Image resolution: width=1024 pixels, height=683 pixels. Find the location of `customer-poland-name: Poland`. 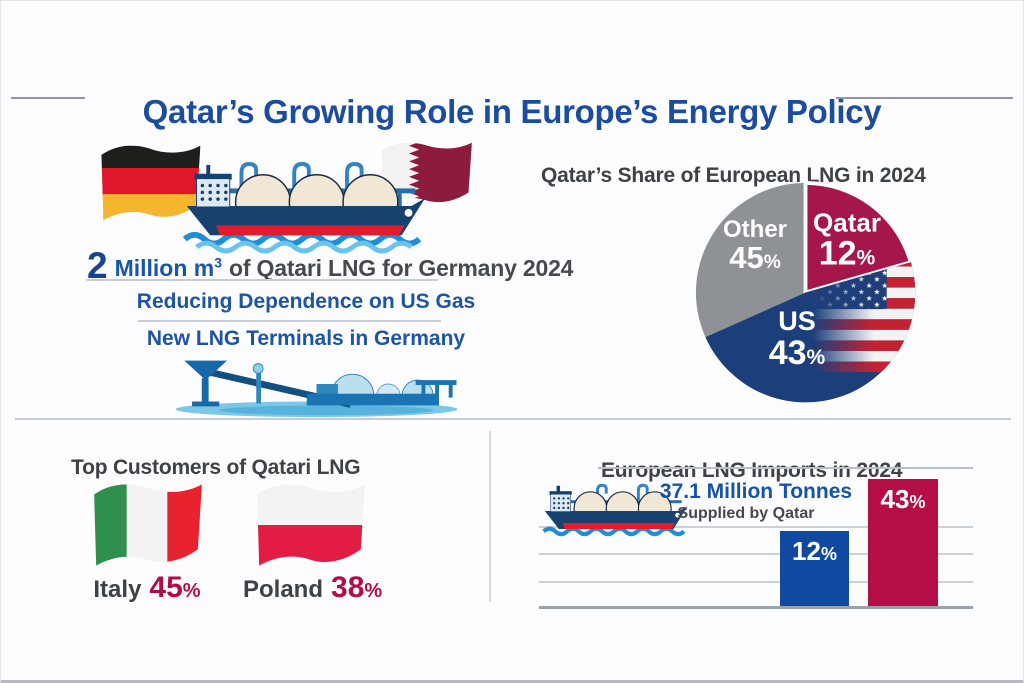

customer-poland-name: Poland is located at coordinates (283, 589).